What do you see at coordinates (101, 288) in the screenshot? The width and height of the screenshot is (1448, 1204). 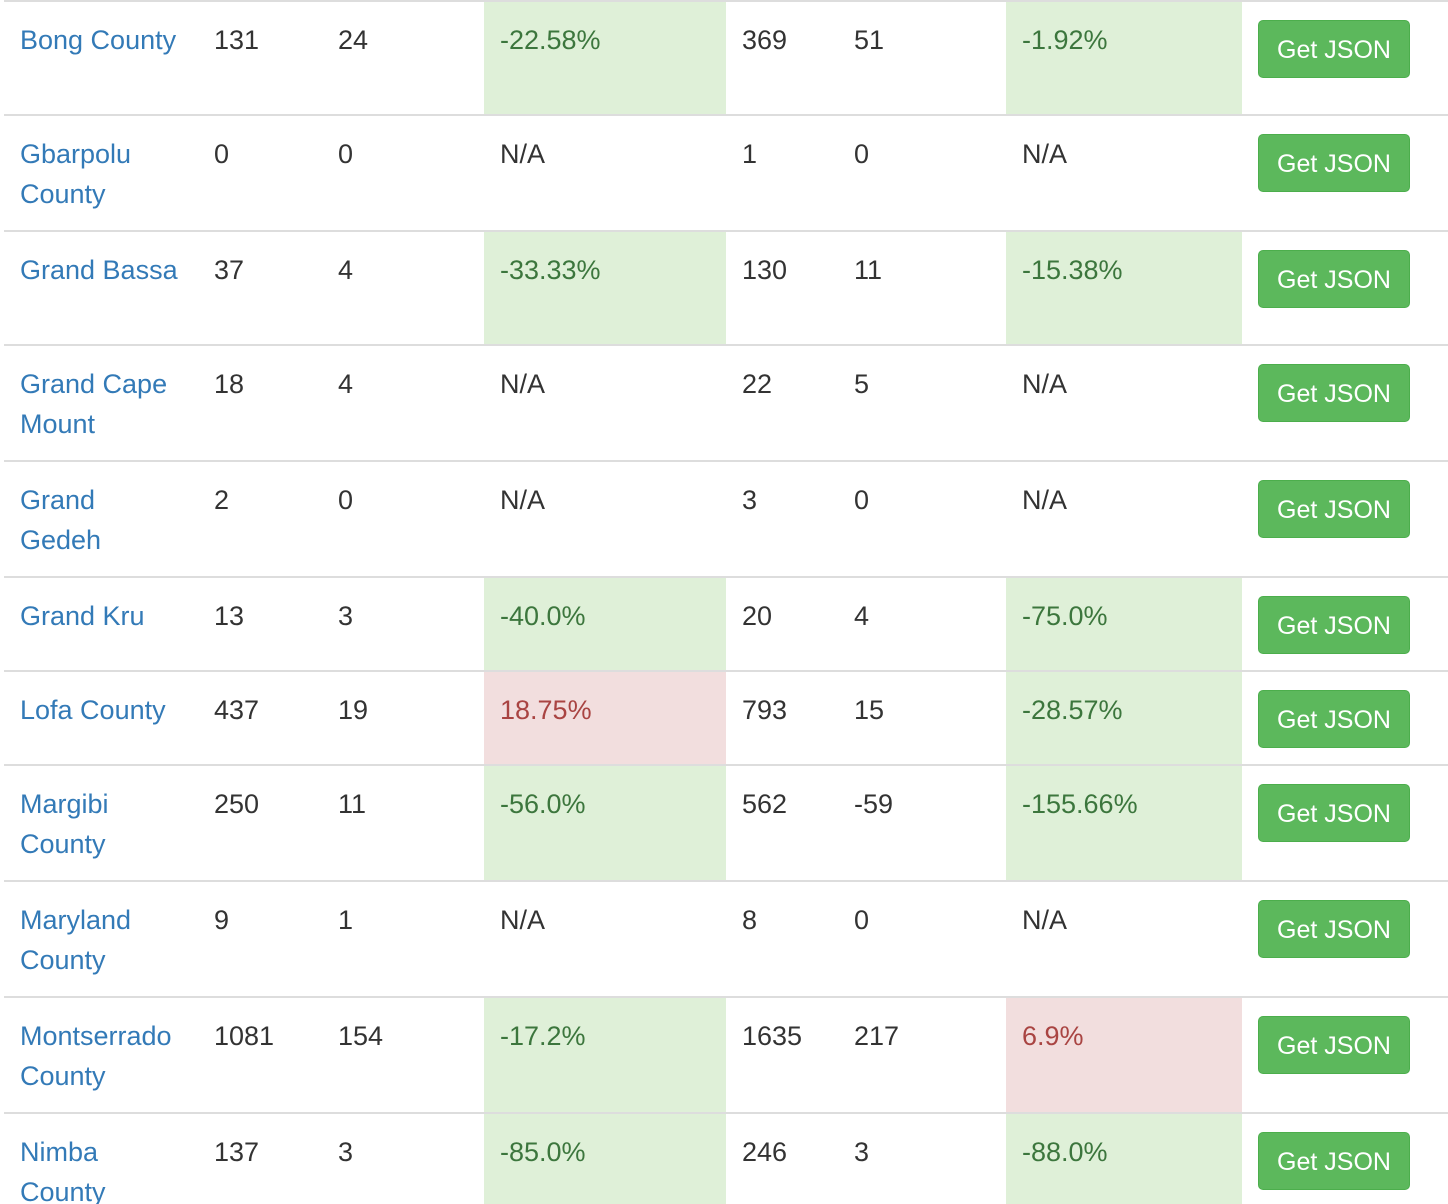 I see `county-name-cell: Grand Bassa` at bounding box center [101, 288].